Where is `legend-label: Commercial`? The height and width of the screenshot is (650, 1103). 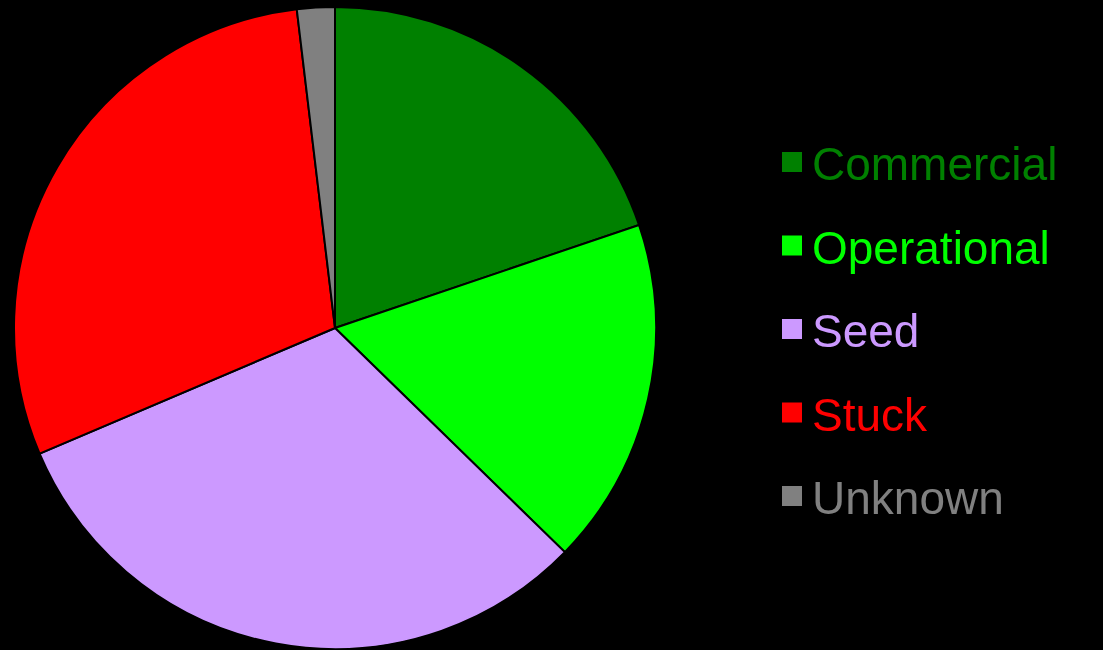
legend-label: Commercial is located at coordinates (935, 164).